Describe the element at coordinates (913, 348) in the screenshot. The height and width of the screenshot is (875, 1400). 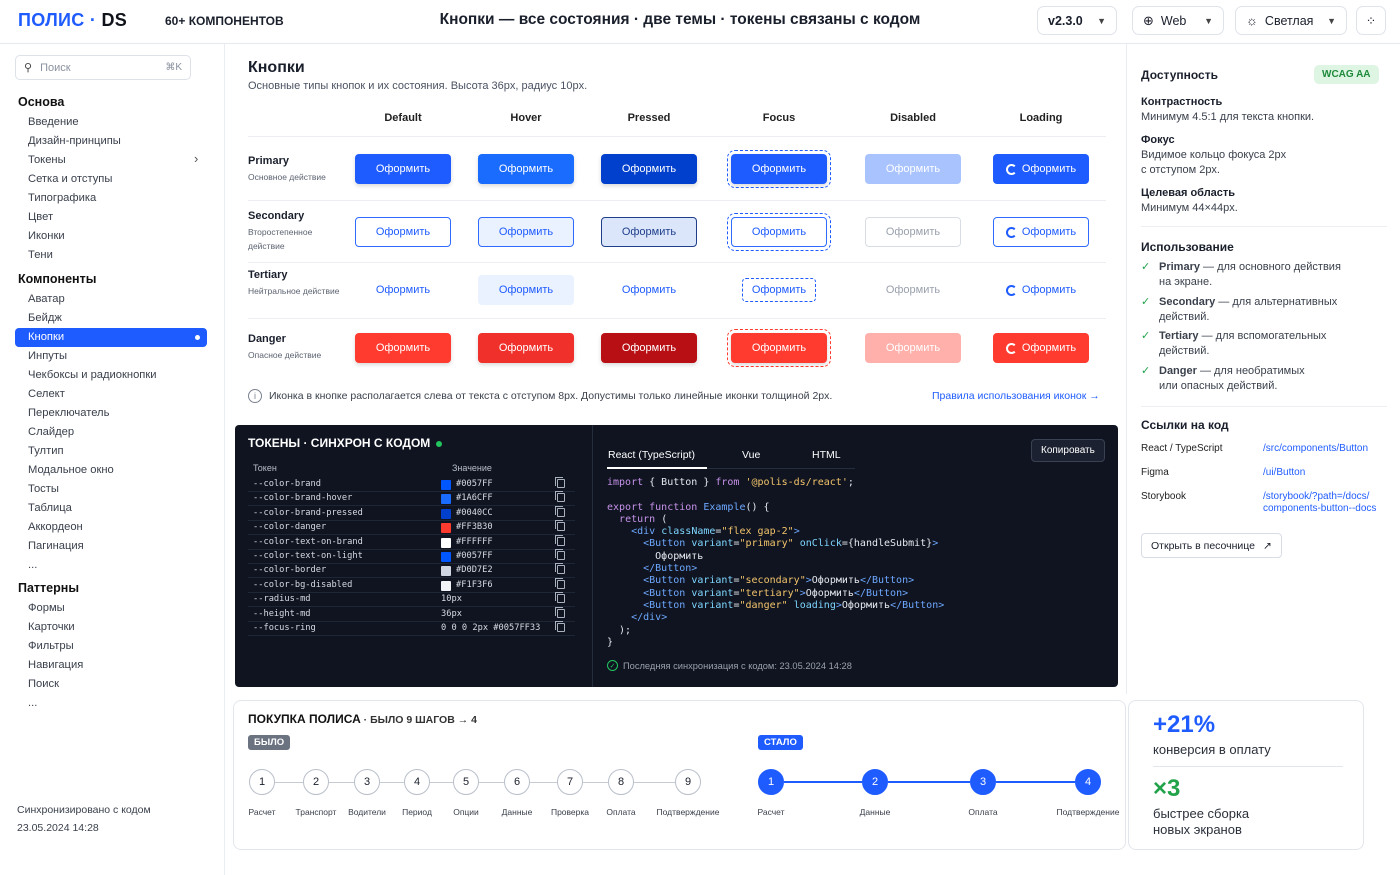
I see `button-sample-danger-disabled: Оформить` at that location.